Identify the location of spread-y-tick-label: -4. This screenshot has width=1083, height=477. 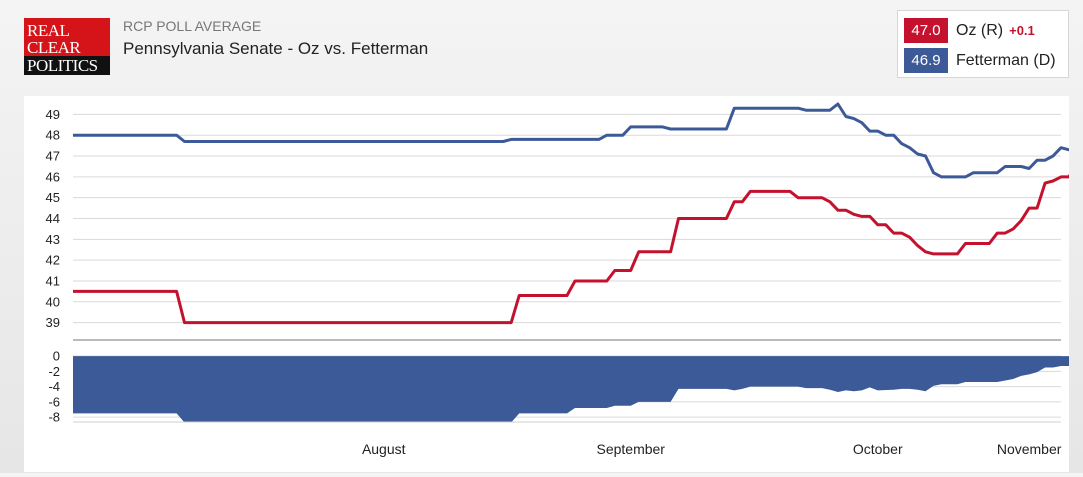
(54, 386).